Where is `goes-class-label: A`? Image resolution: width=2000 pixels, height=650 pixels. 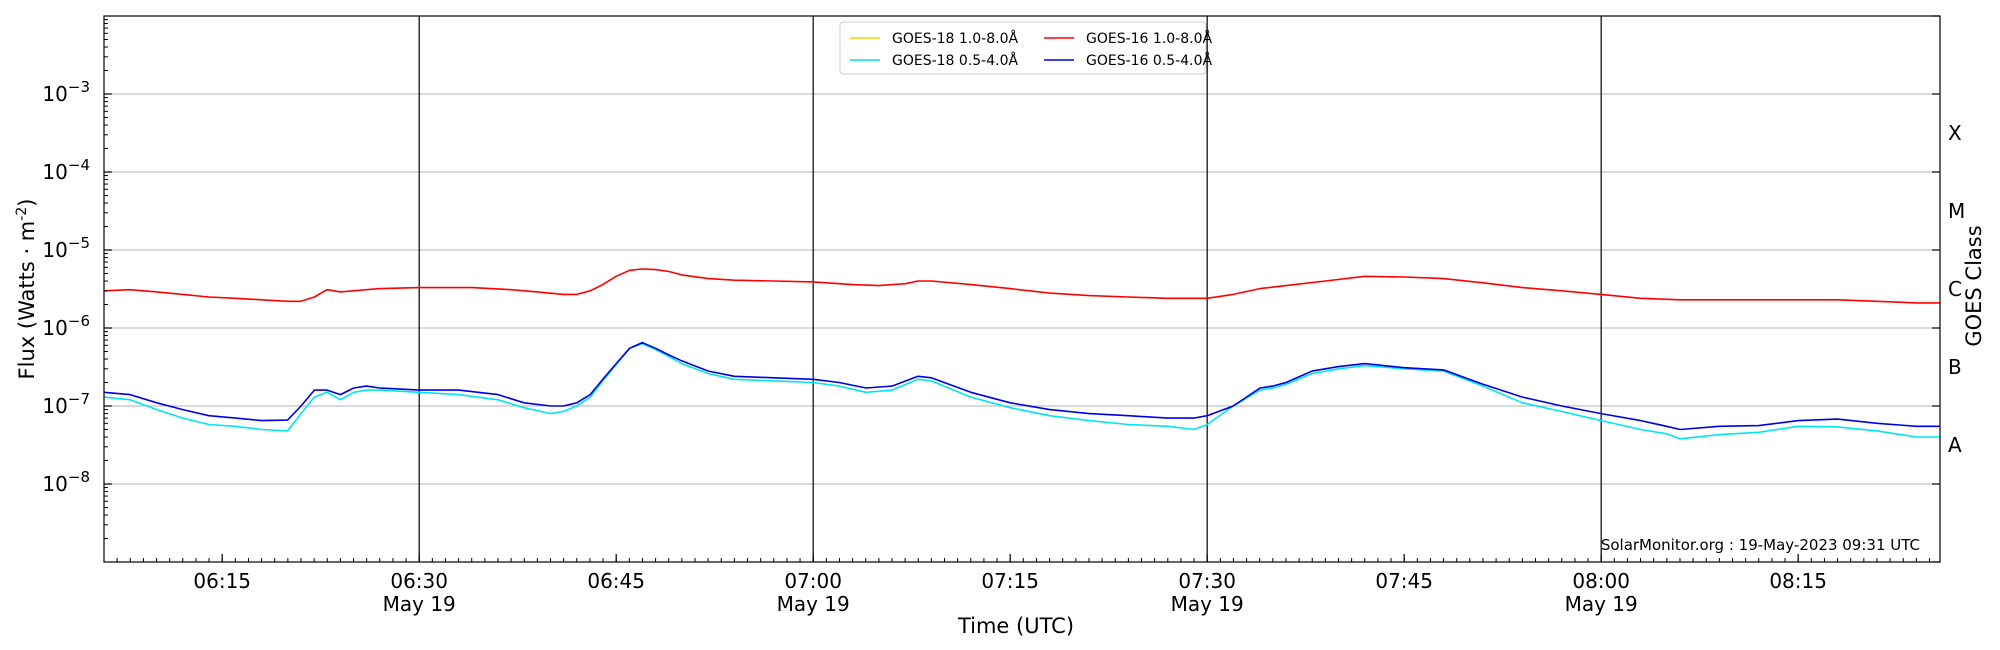
goes-class-label: A is located at coordinates (1955, 445).